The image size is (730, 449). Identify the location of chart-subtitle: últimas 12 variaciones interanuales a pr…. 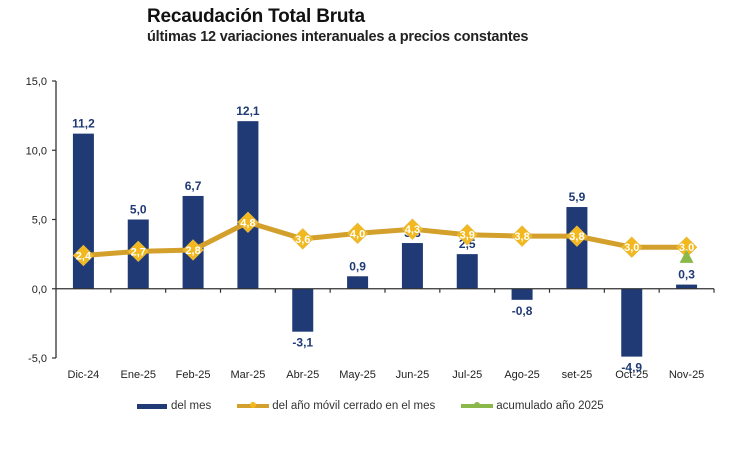
(338, 37).